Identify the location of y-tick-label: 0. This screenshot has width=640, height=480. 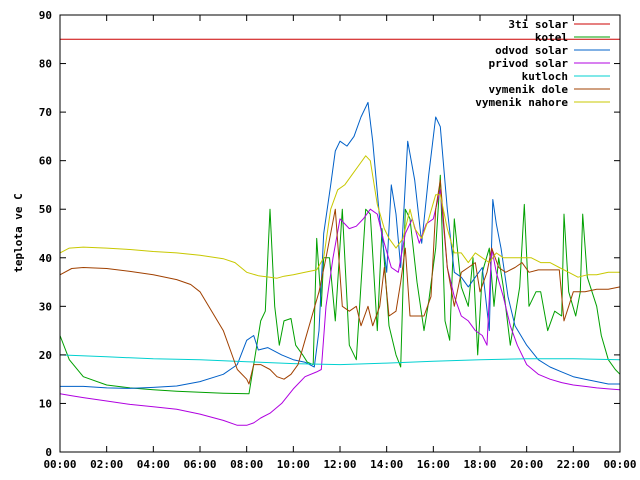
(48, 452).